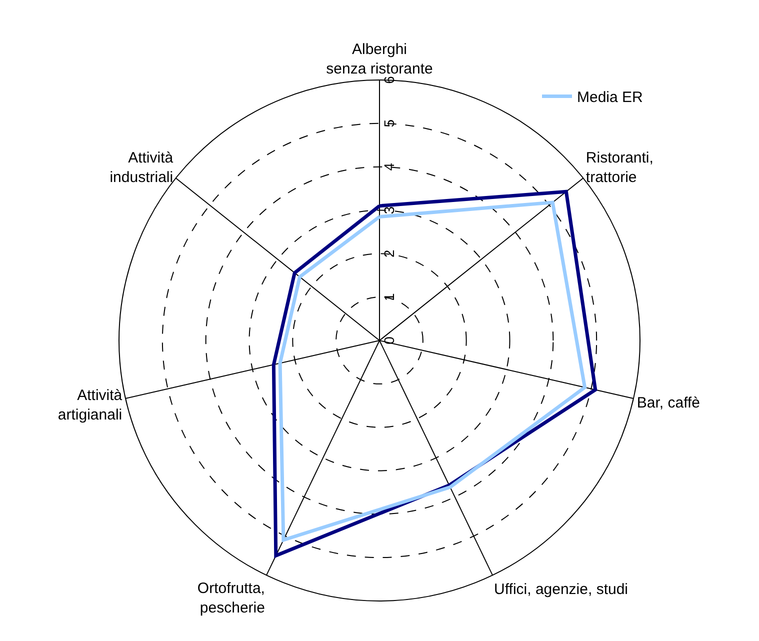 The image size is (759, 641). I want to click on spoke-label: Attività artigianali, so click(90, 405).